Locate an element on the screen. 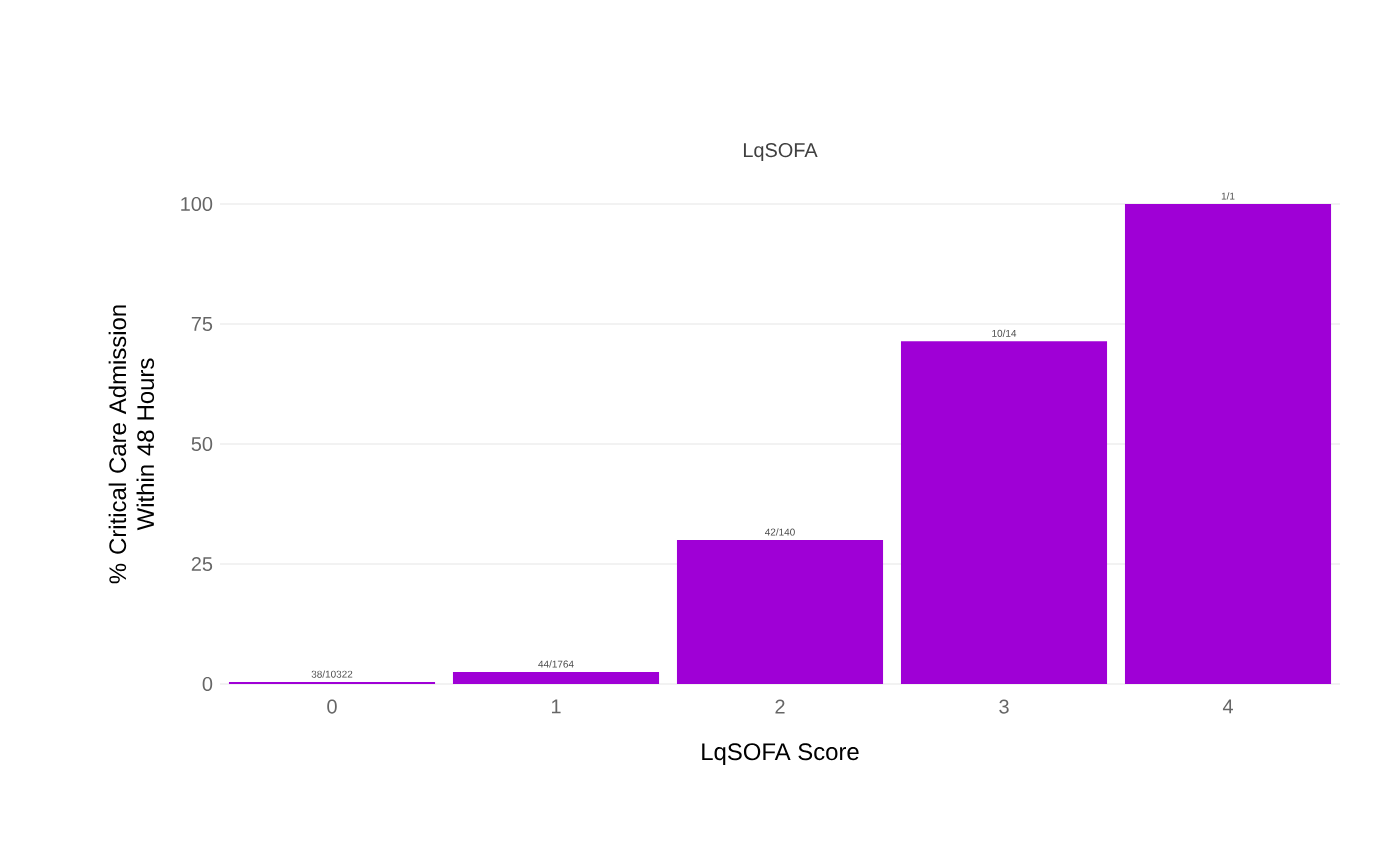  chart-title: LqSOFA is located at coordinates (780, 152).